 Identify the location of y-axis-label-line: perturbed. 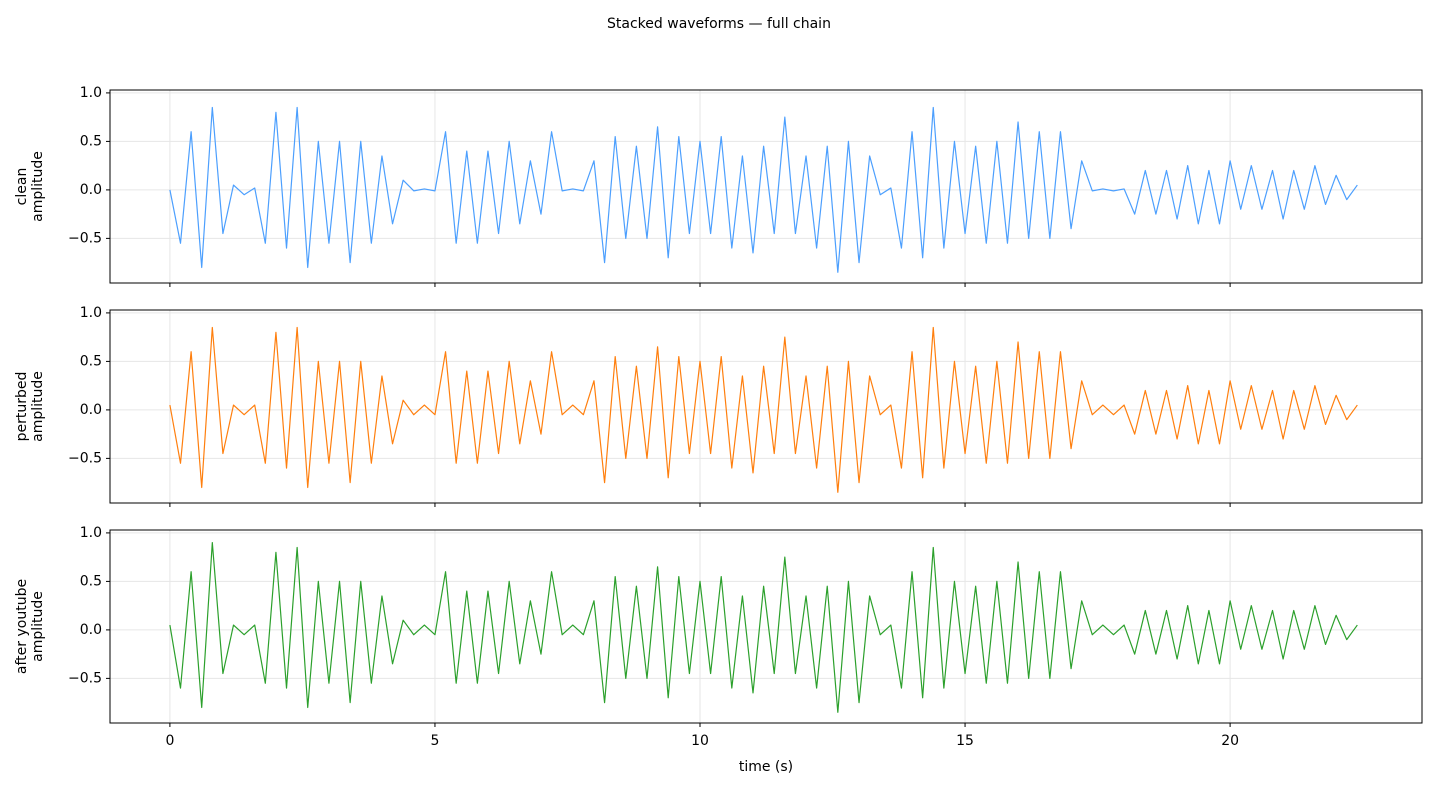
(22, 407).